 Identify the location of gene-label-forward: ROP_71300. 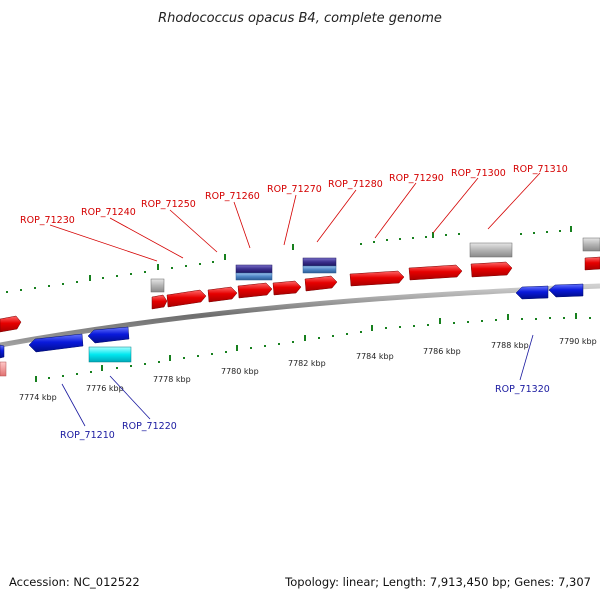
(478, 173).